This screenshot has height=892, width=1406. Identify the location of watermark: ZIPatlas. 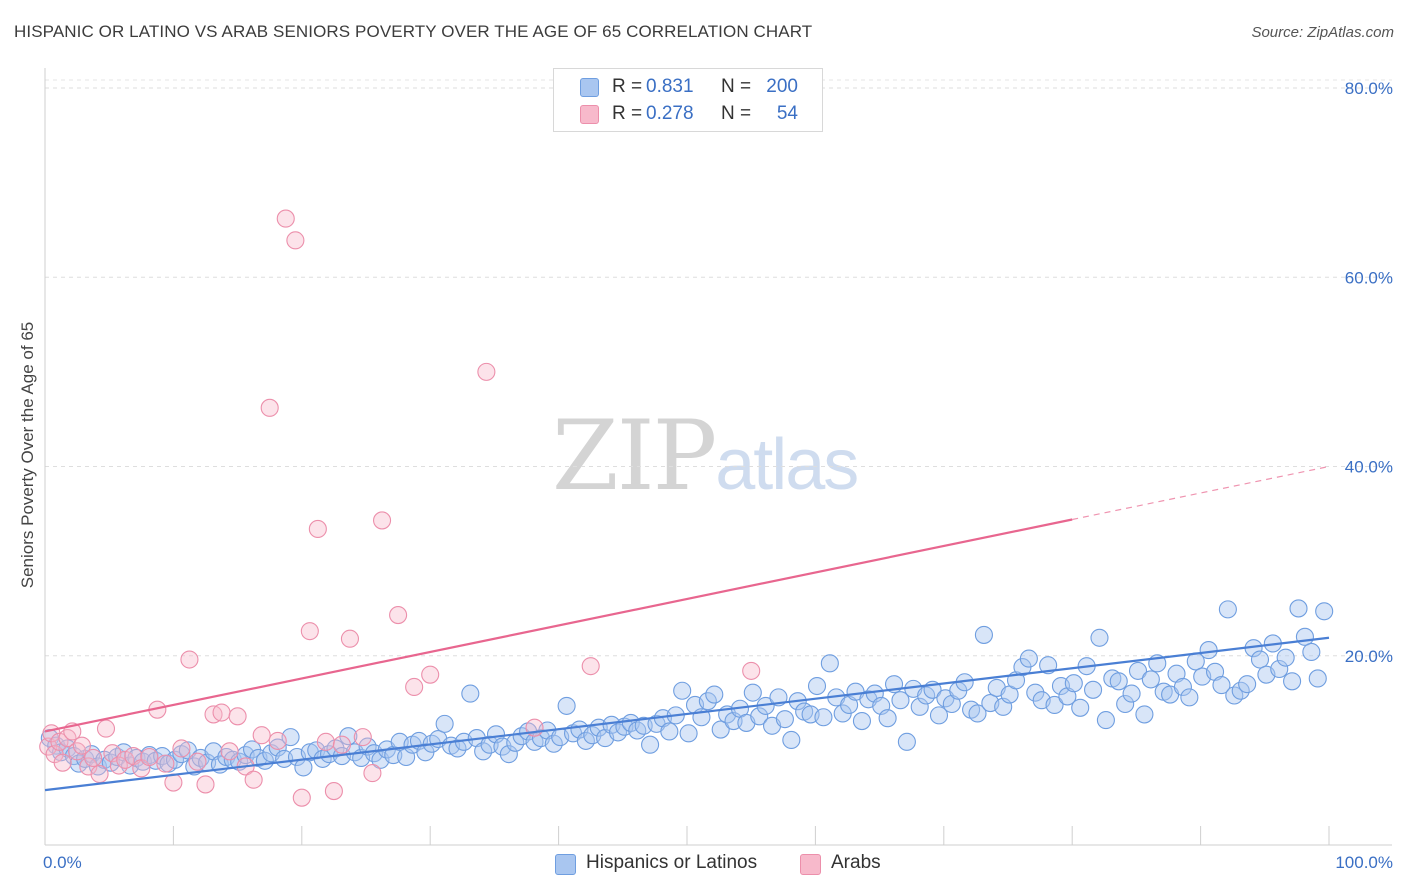
(705, 456).